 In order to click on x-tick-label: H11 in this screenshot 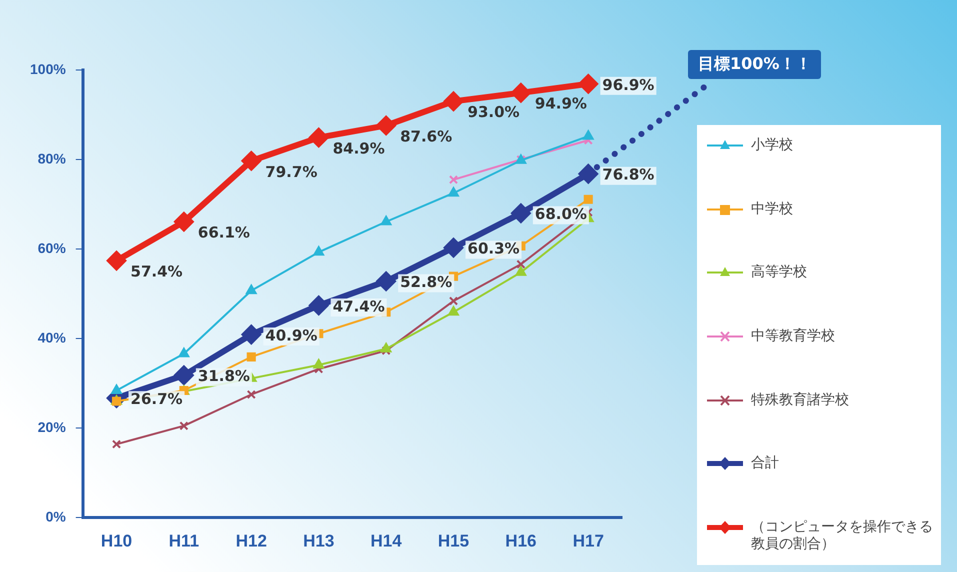, I will do `click(184, 540)`.